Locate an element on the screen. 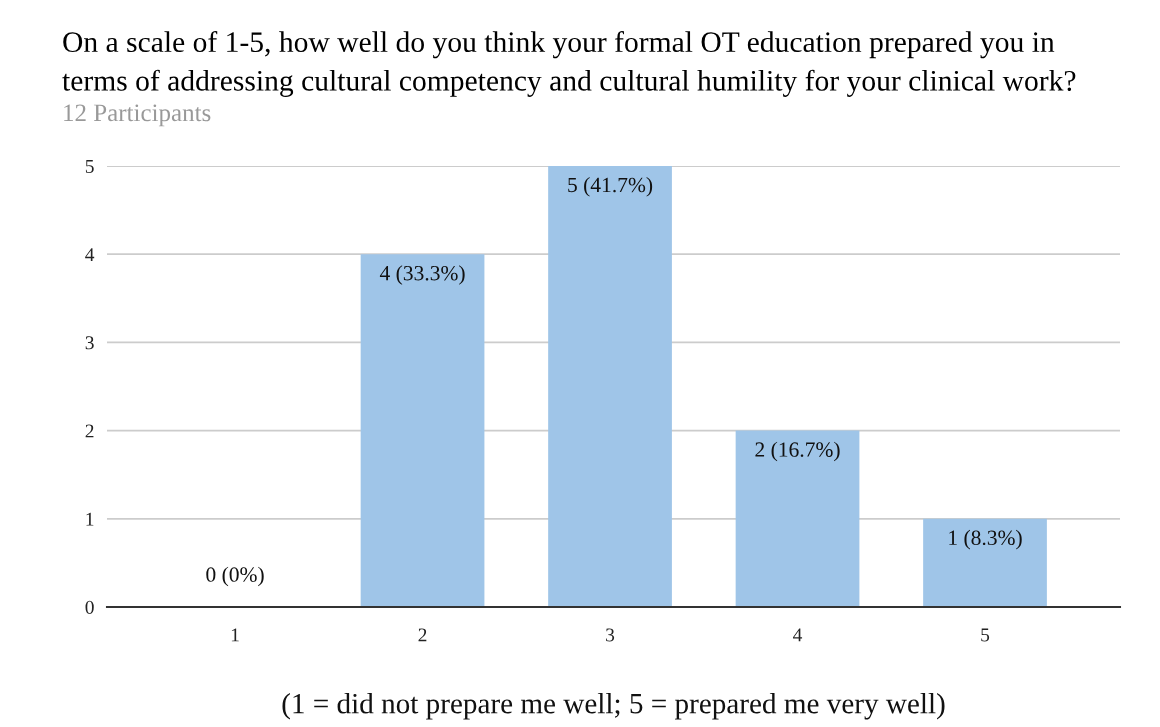 This screenshot has height=727, width=1160. x-tick-label: 5 is located at coordinates (985, 635).